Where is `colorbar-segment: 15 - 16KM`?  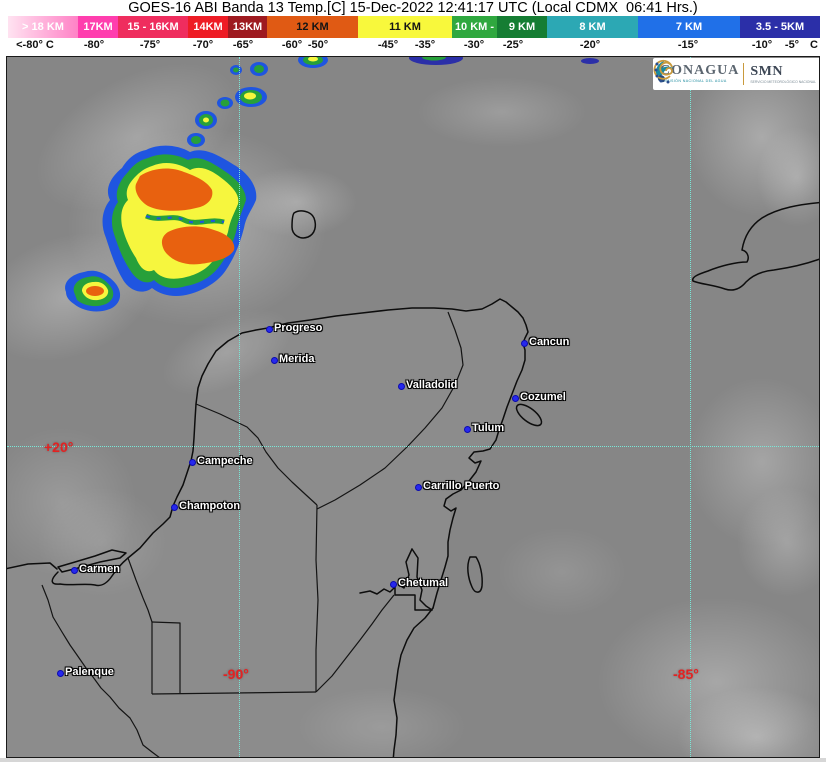 colorbar-segment: 15 - 16KM is located at coordinates (153, 27).